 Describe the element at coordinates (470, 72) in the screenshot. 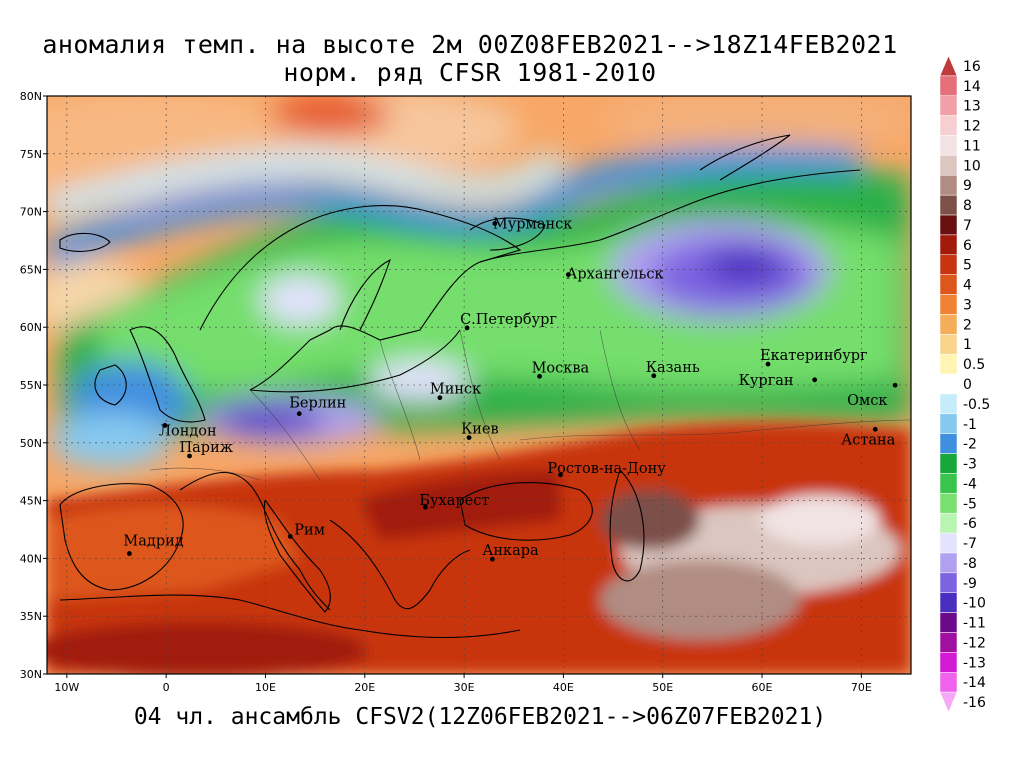

I see `map-title-line2: норм. ряд CFSR 1981-2010` at that location.